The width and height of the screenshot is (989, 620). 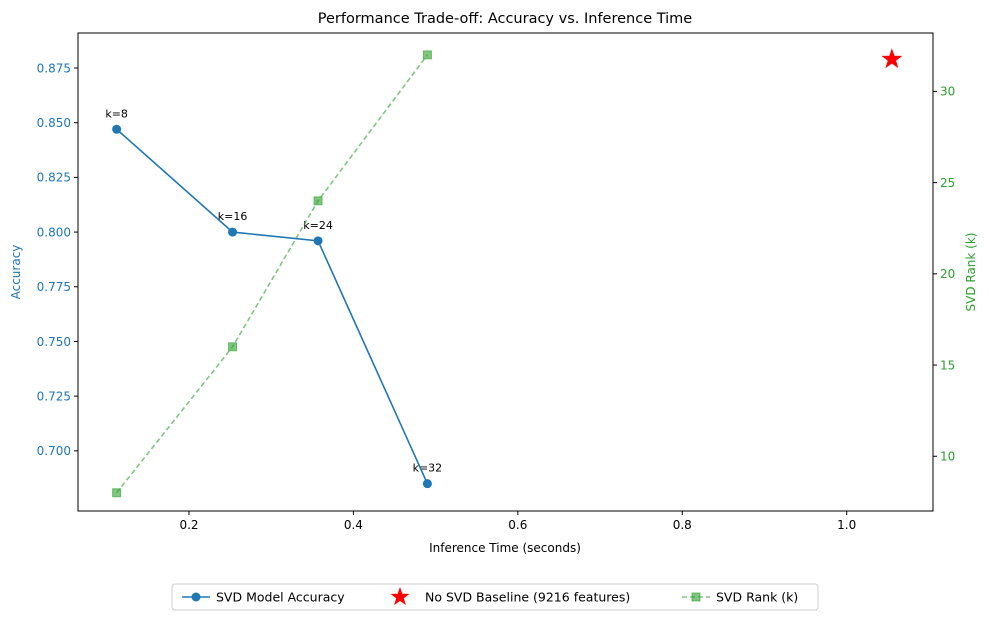 What do you see at coordinates (54, 123) in the screenshot?
I see `y-left-tick-label: 0.850` at bounding box center [54, 123].